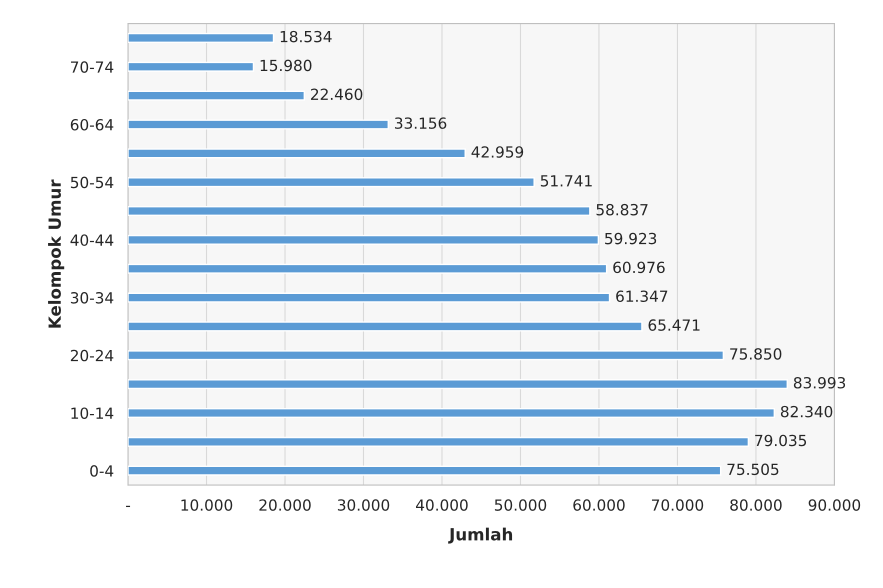 The height and width of the screenshot is (588, 883). Describe the element at coordinates (206, 505) in the screenshot. I see `x-tick-label: 10.000` at that location.